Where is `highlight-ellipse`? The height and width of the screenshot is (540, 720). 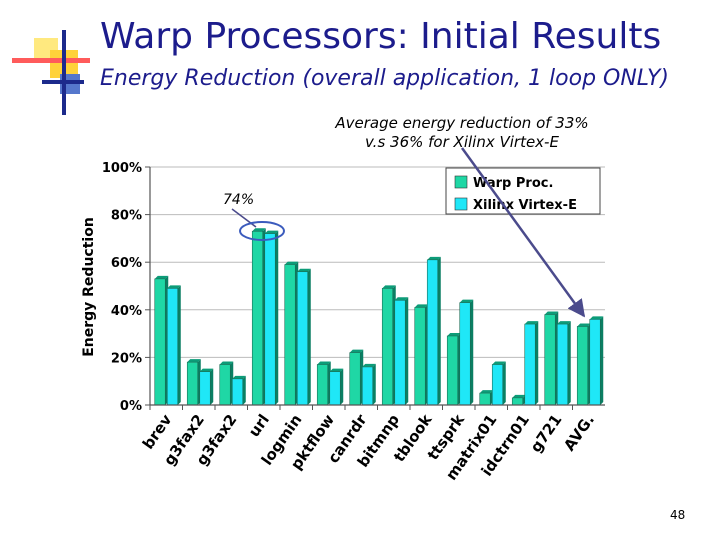 highlight-ellipse is located at coordinates (262, 231).